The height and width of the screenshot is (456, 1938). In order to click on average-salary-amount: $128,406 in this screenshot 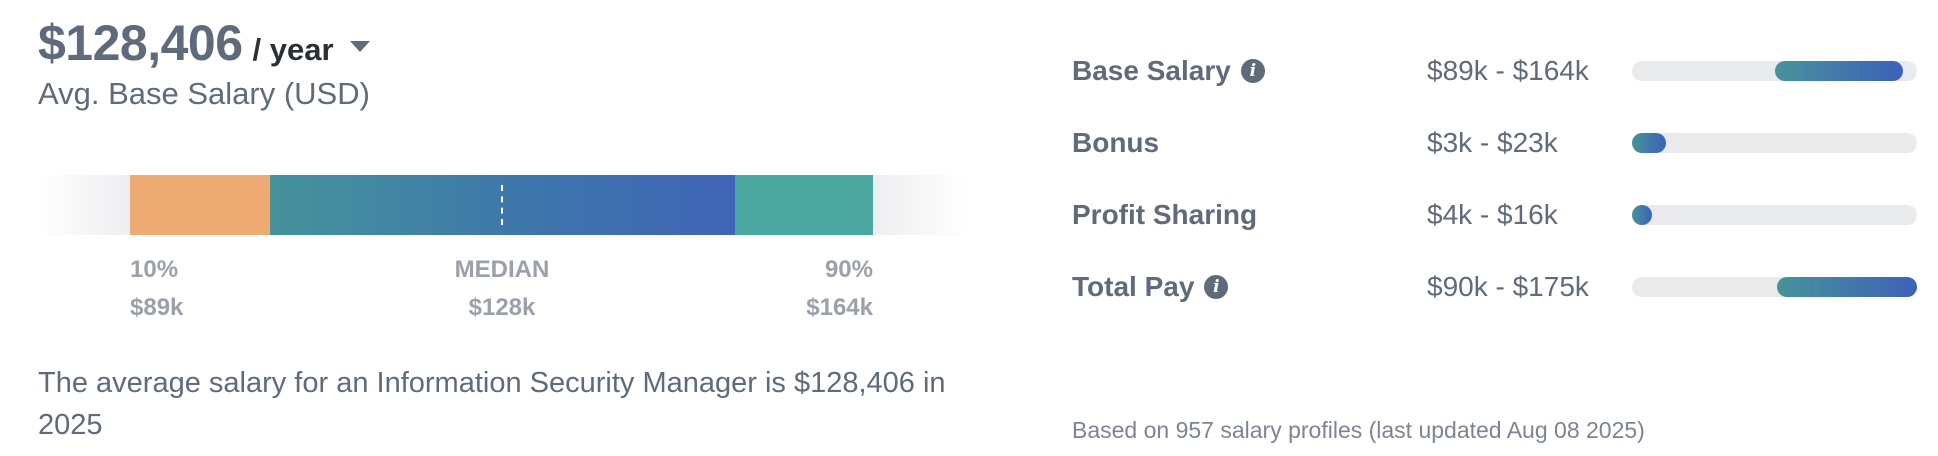, I will do `click(140, 43)`.